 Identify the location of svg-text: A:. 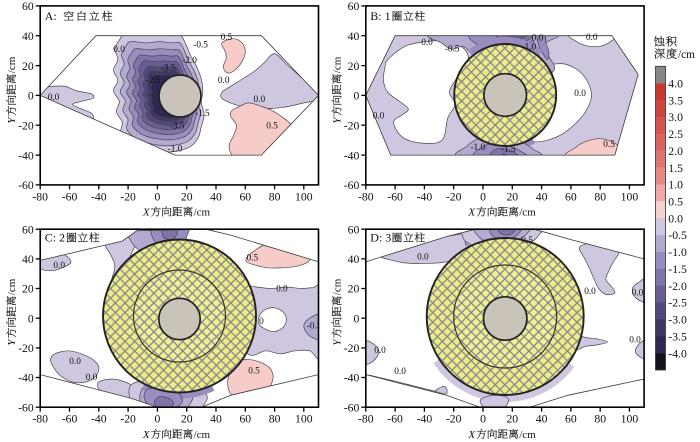
(51, 16).